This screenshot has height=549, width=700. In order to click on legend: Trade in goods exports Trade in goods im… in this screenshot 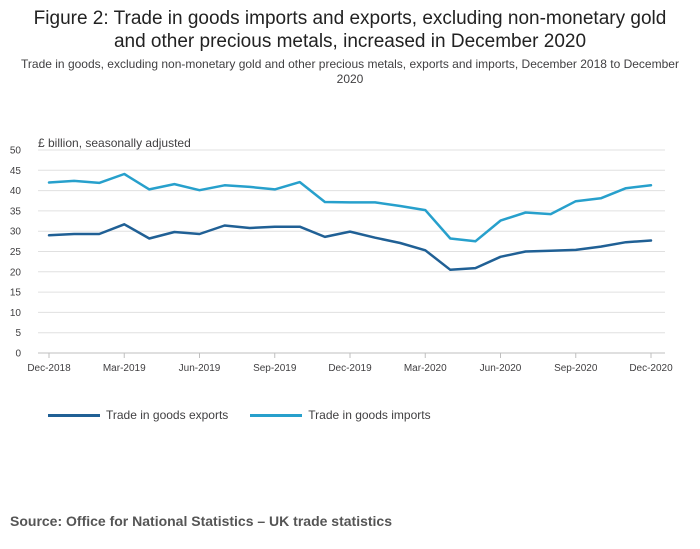, I will do `click(250, 415)`.